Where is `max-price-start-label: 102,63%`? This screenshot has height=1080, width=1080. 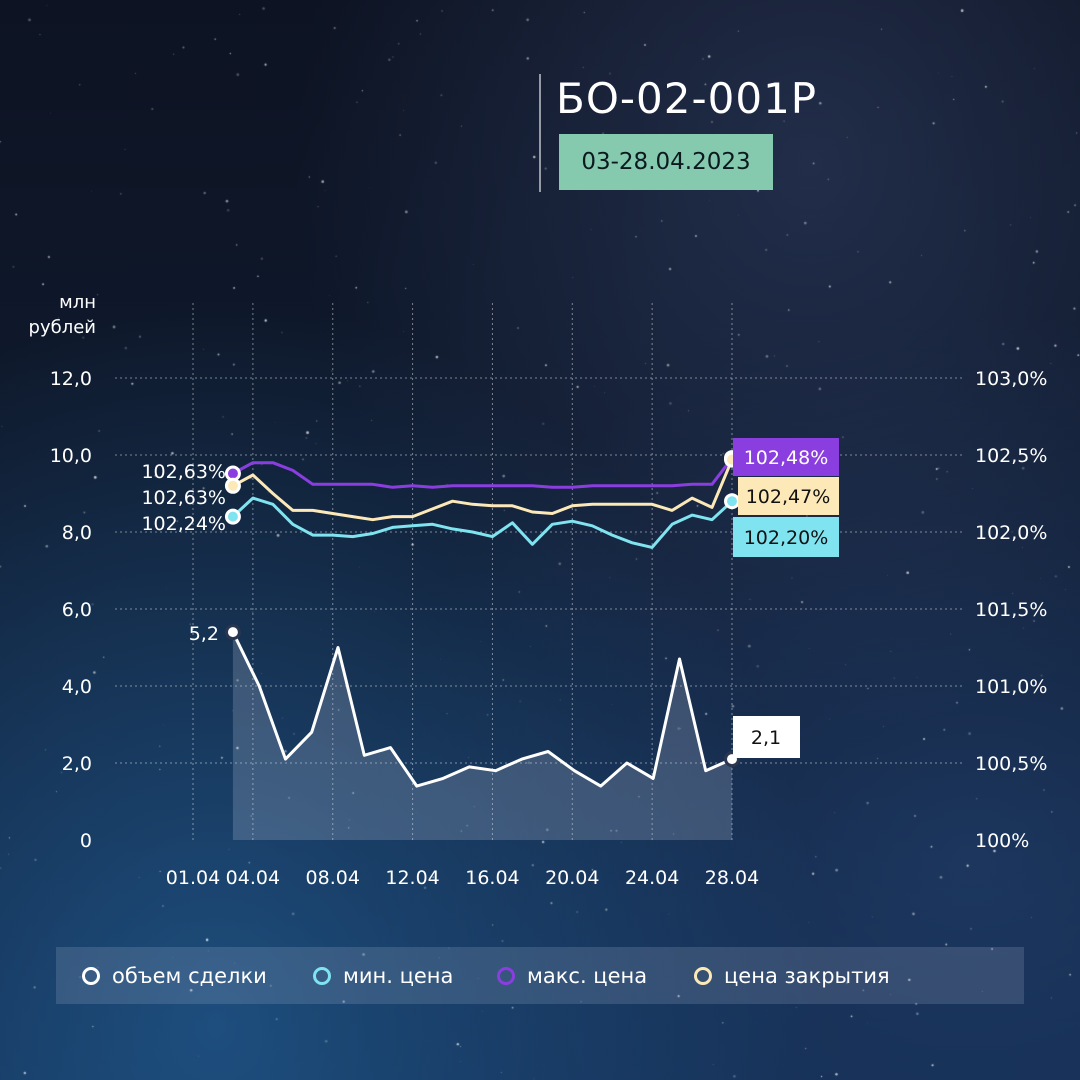
max-price-start-label: 102,63% is located at coordinates (183, 472).